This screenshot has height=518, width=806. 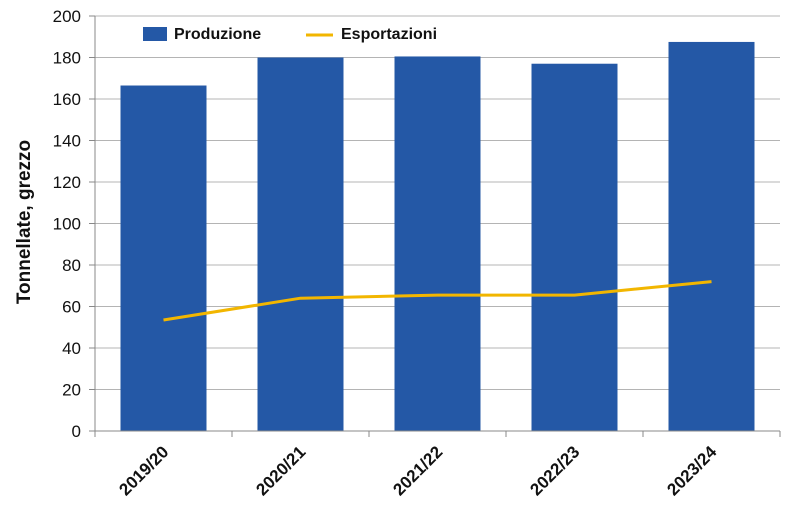 I want to click on y-tick-label-80: 80, so click(x=71, y=265).